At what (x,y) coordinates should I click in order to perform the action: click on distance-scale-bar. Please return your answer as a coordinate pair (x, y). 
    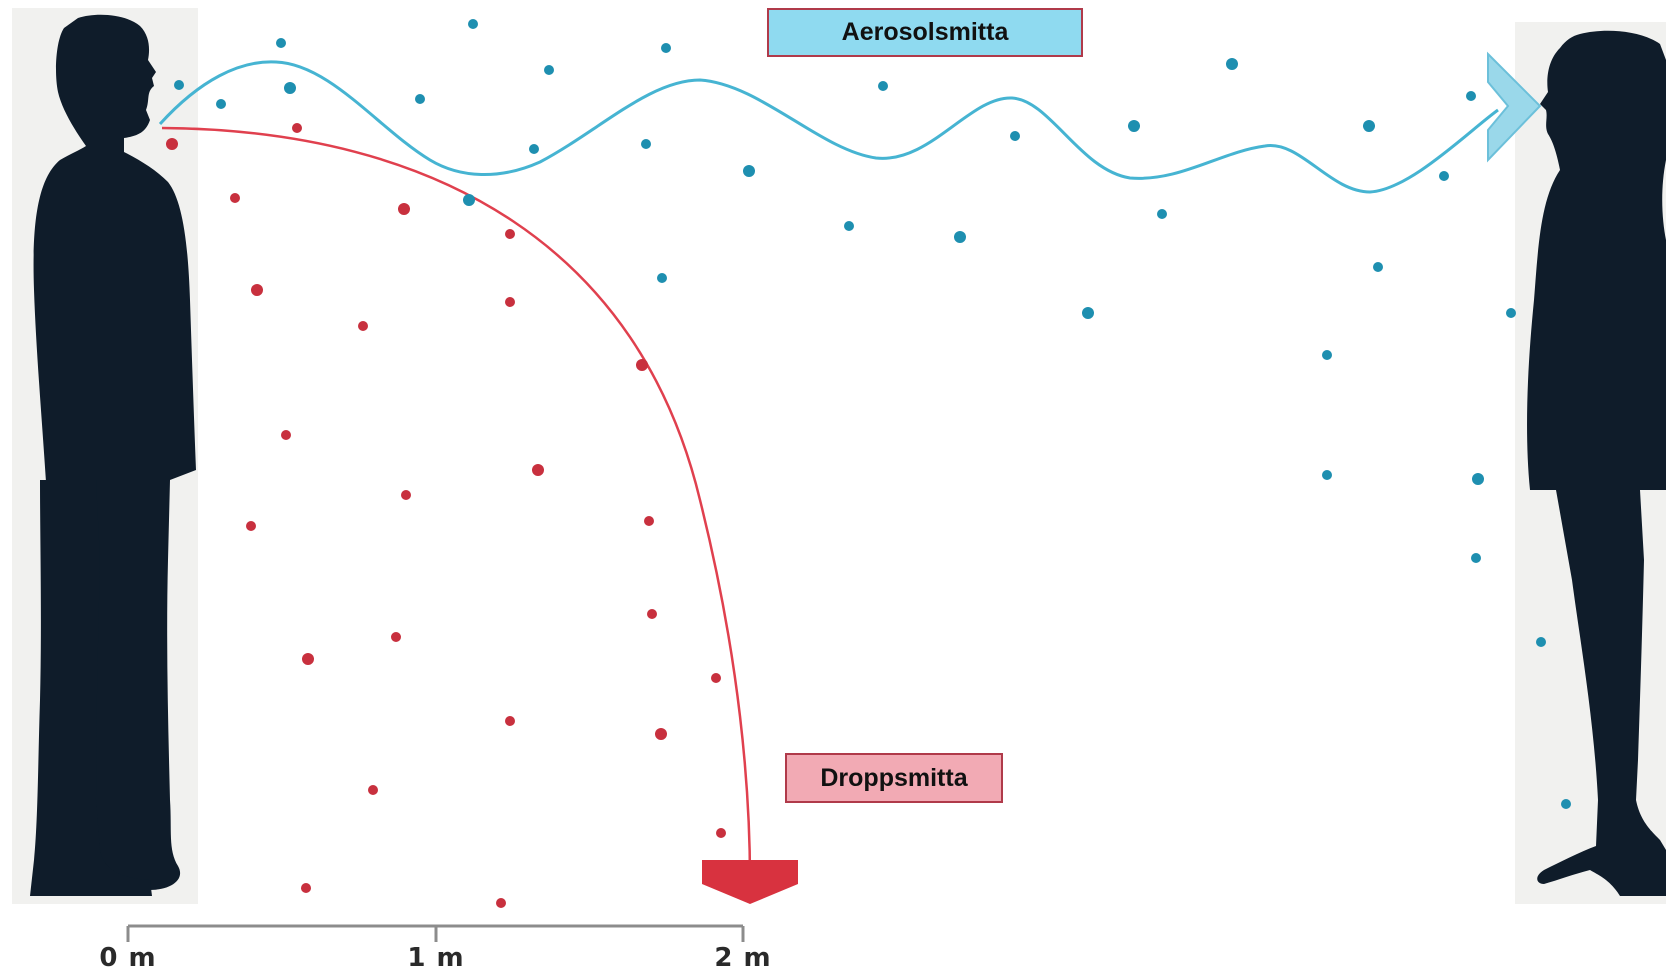
    Looking at the image, I should click on (435, 933).